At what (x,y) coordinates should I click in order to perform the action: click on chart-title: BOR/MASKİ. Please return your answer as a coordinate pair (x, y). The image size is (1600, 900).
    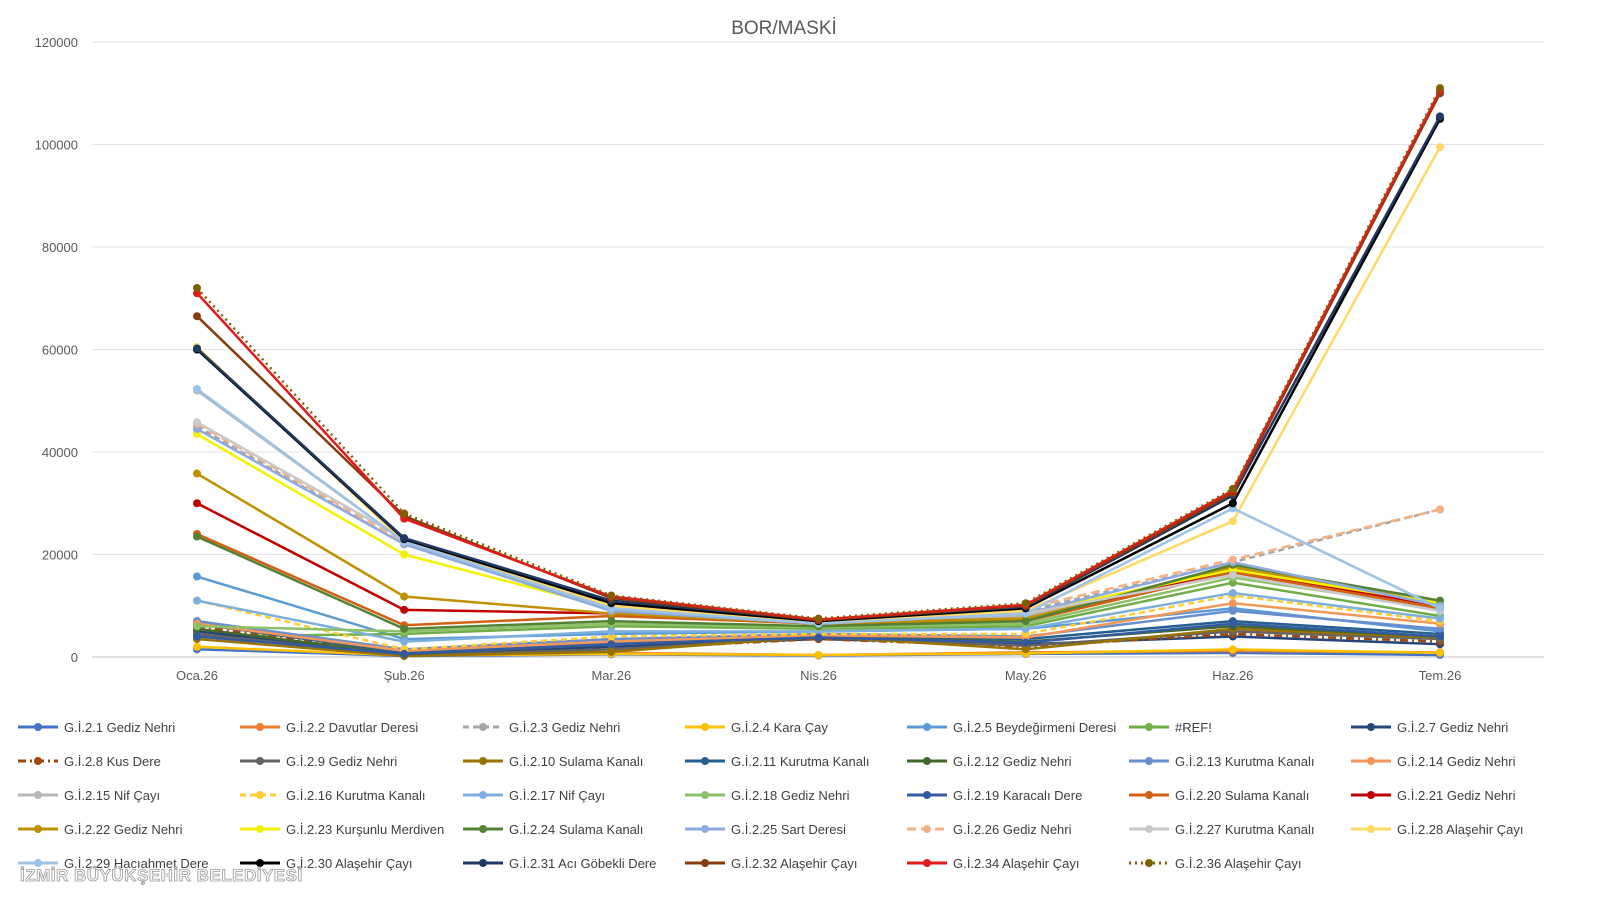
    Looking at the image, I should click on (784, 28).